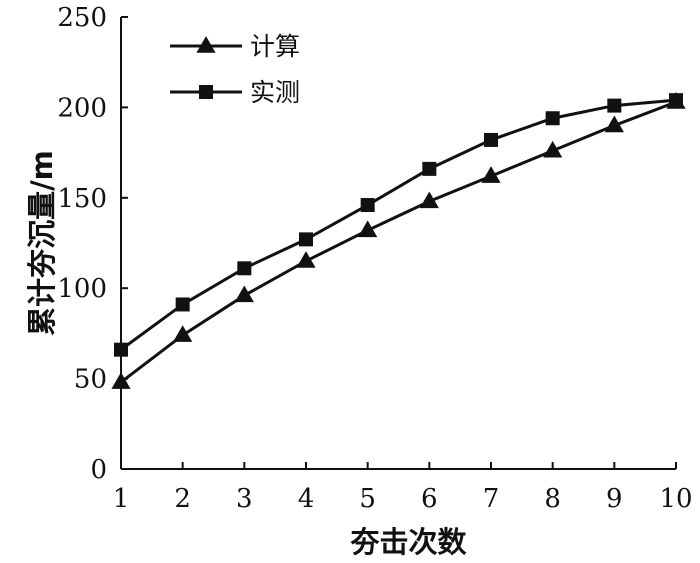  Describe the element at coordinates (206, 44) in the screenshot. I see `legend-triangle-marker` at that location.